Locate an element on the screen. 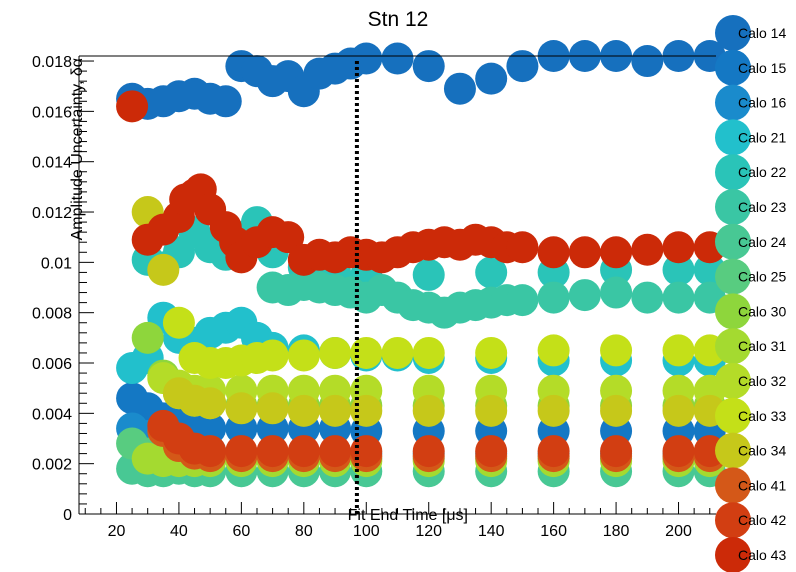 The height and width of the screenshot is (572, 796). x-tick-label: 200 is located at coordinates (678, 531).